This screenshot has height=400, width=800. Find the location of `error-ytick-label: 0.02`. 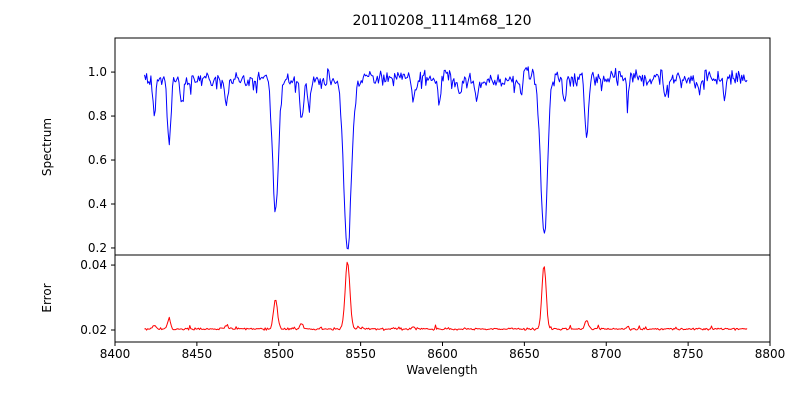

error-ytick-label: 0.02 is located at coordinates (93, 330).